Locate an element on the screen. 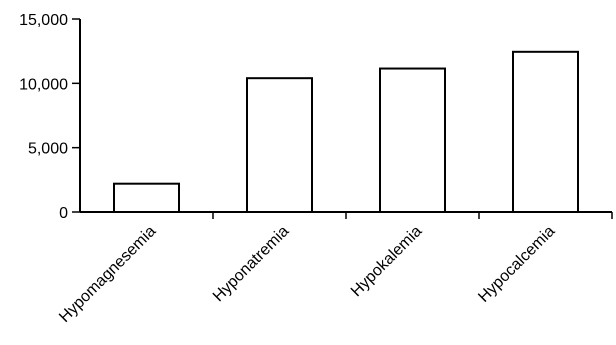 The width and height of the screenshot is (616, 345). y-axis: 0 5,000 10,000 15,000 is located at coordinates (50, 117).